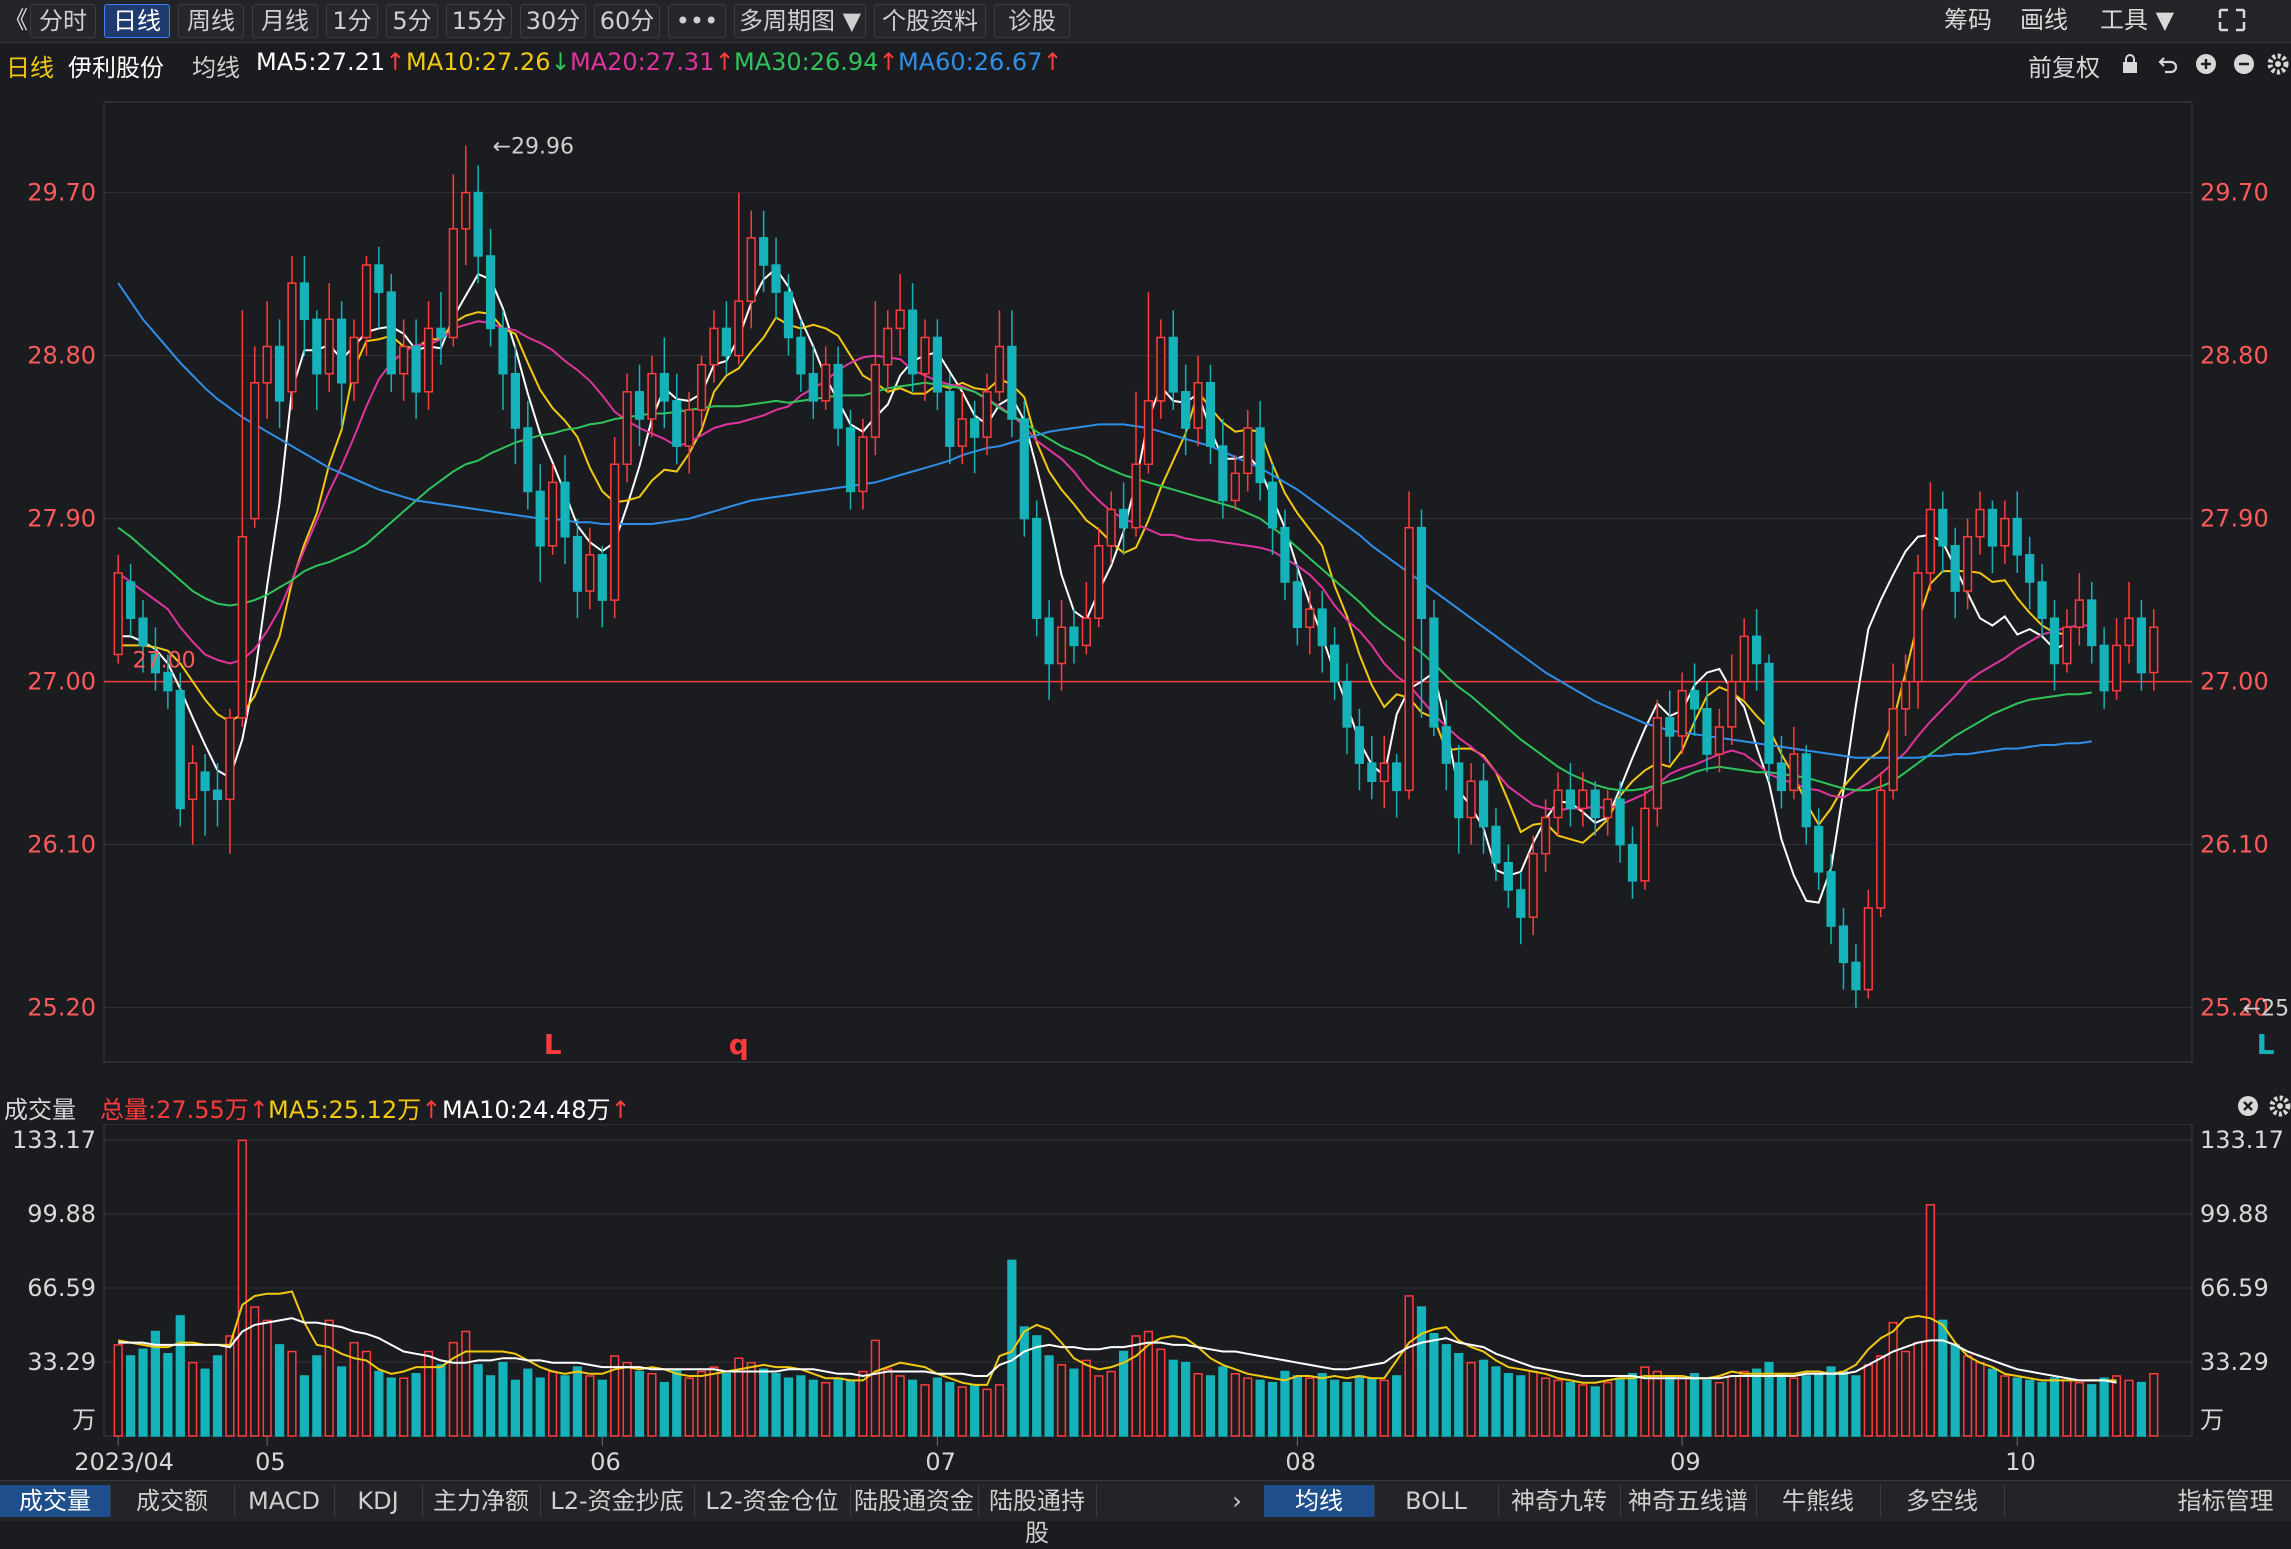 This screenshot has width=2291, height=1549. Describe the element at coordinates (16, 20) in the screenshot. I see `back-icon: 《` at that location.